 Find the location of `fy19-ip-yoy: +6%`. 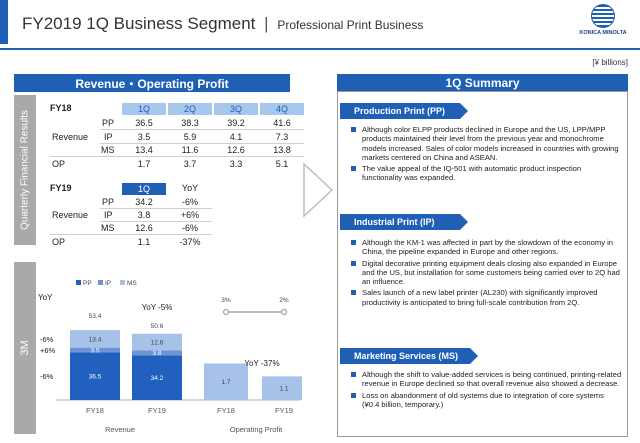

fy19-ip-yoy: +6% is located at coordinates (190, 215).